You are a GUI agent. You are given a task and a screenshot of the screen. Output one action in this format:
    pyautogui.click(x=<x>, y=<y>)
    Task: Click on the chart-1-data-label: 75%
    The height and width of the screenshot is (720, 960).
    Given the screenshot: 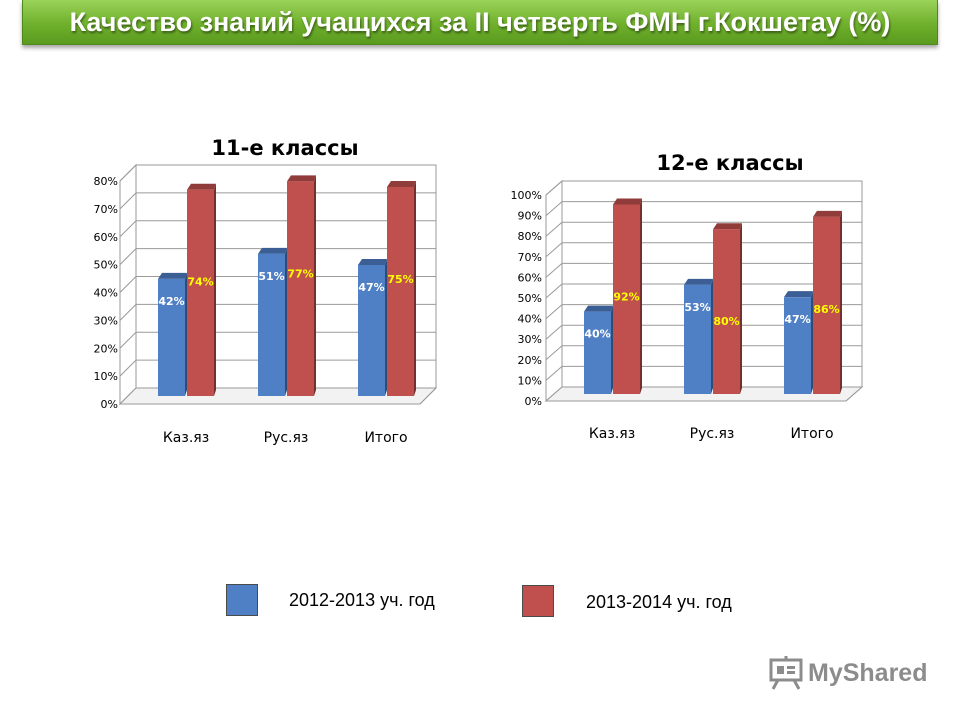 What is the action you would take?
    pyautogui.click(x=400, y=279)
    